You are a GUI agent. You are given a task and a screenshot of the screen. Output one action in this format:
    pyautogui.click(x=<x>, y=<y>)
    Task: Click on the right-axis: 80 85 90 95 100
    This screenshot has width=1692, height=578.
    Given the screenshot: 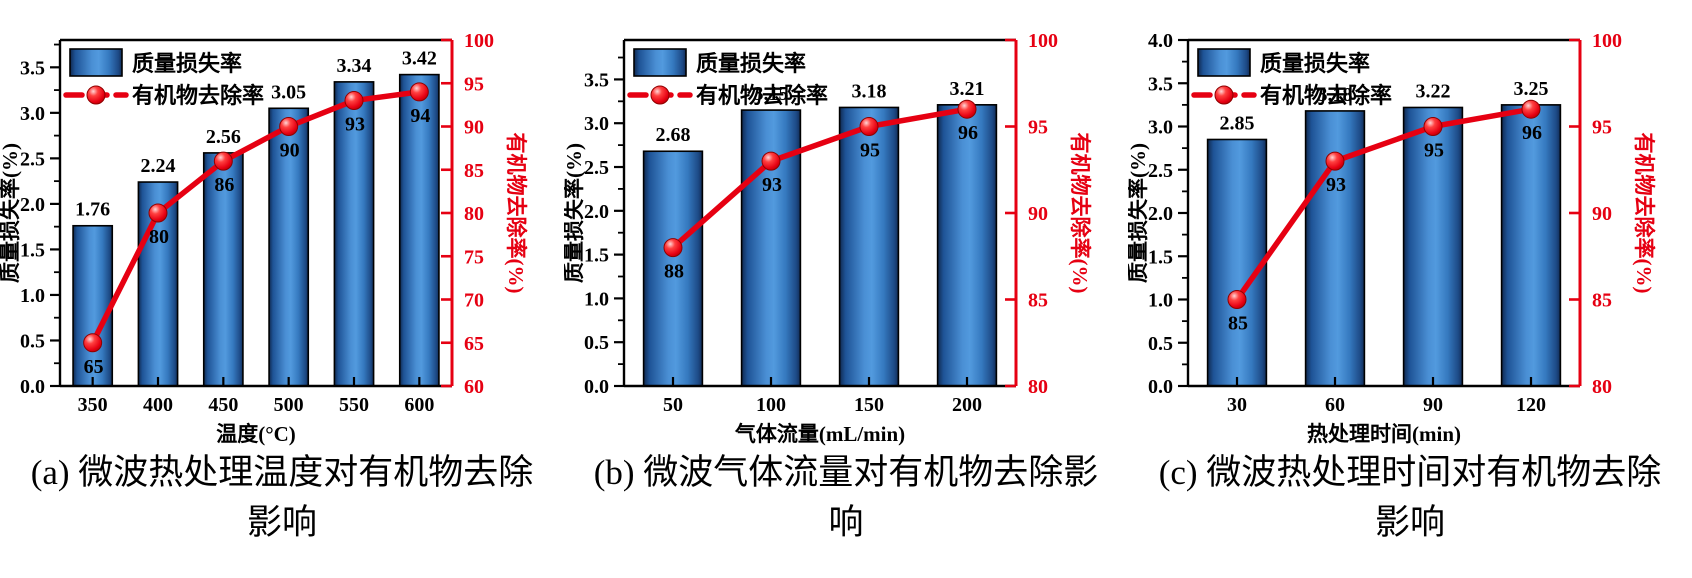 What is the action you would take?
    pyautogui.click(x=1595, y=214)
    